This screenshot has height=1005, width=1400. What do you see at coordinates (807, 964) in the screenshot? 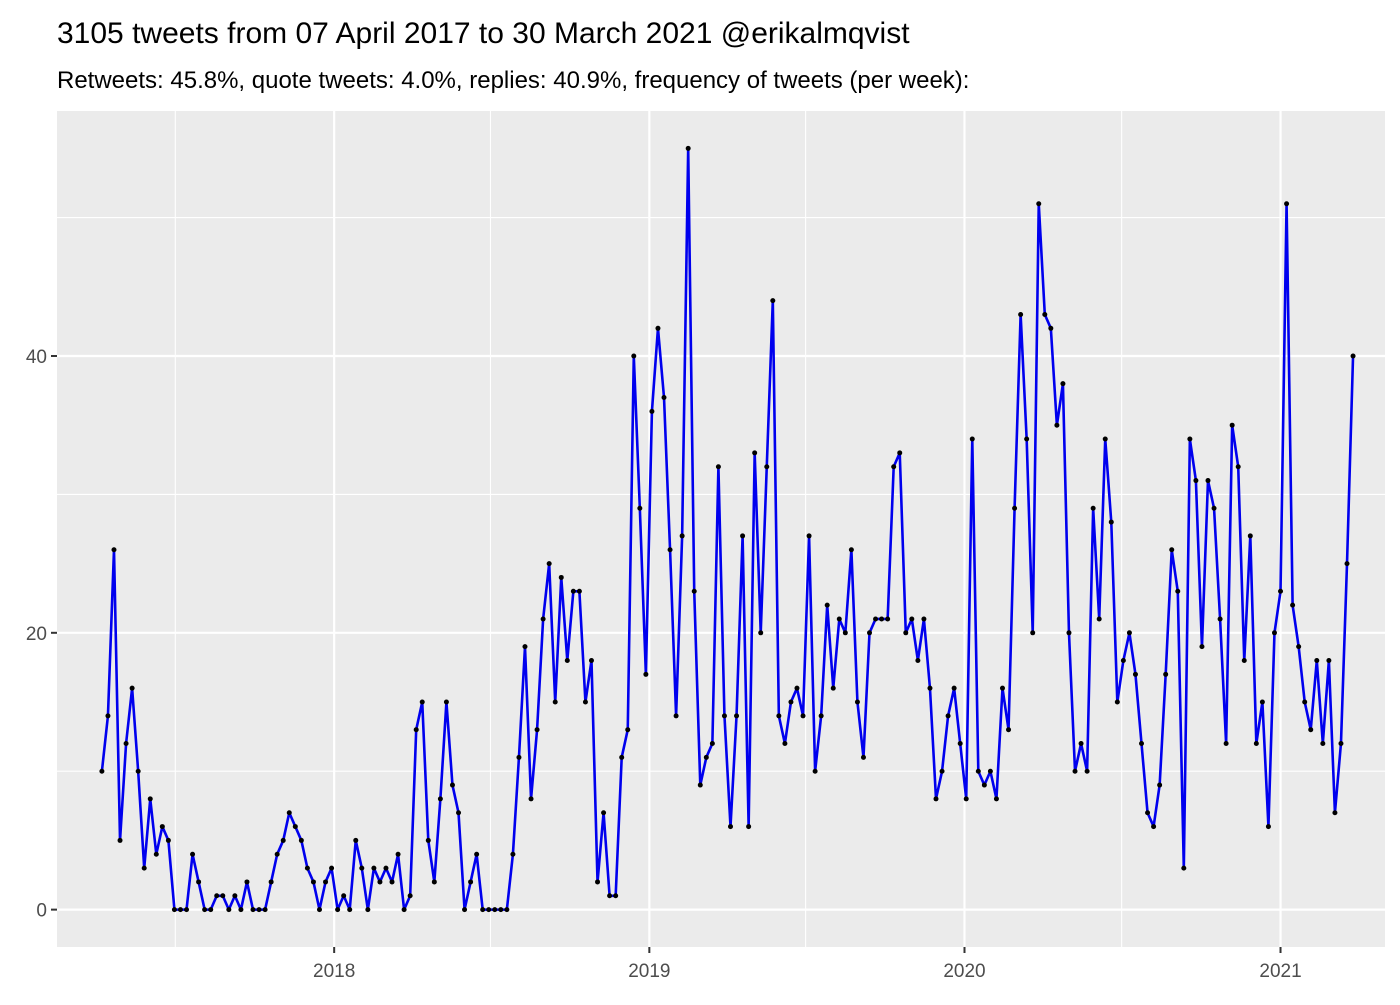
I see `x-axis: 2018 2019 2020 2021` at bounding box center [807, 964].